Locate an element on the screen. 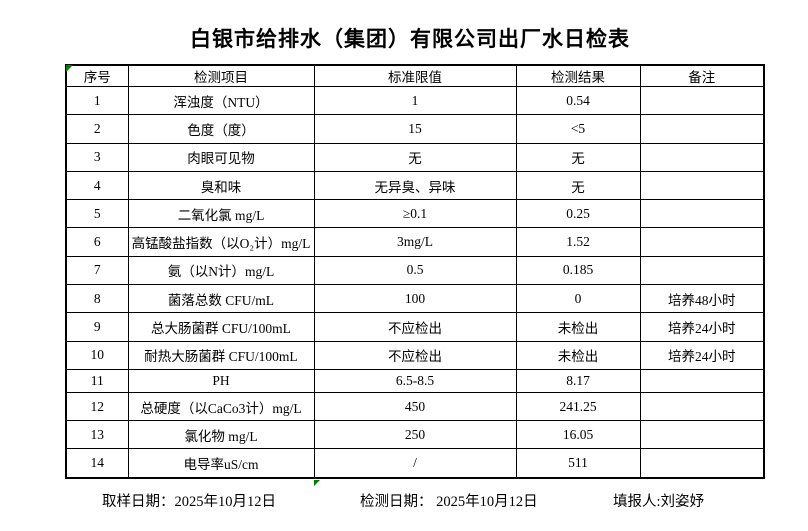 The width and height of the screenshot is (808, 531). table-row: 6 高锰酸盐指数（以O₂计）mg/L 3mg/L 1.52 is located at coordinates (415, 242).